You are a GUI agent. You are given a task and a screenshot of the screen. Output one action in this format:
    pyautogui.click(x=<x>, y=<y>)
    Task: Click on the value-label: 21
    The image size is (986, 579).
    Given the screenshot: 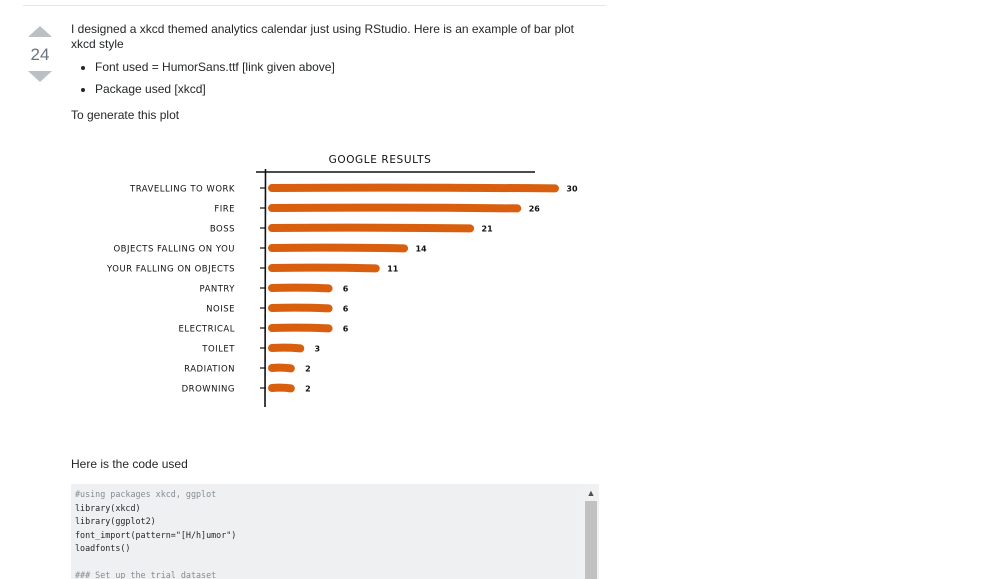 What is the action you would take?
    pyautogui.click(x=488, y=229)
    